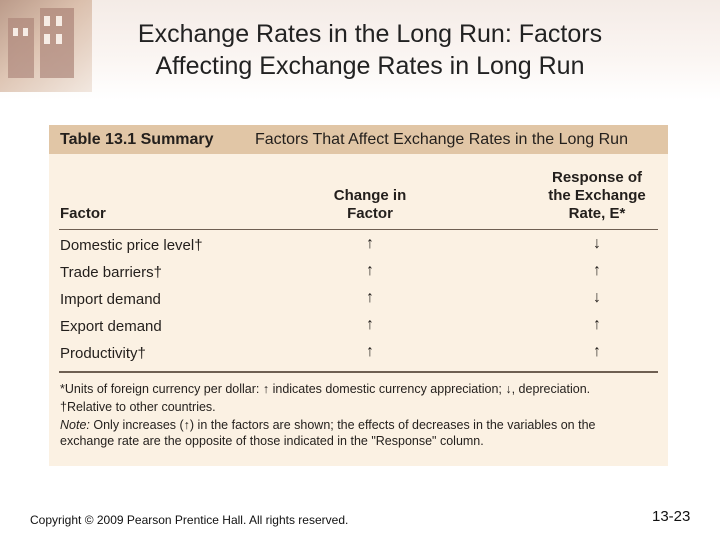  Describe the element at coordinates (110, 299) in the screenshot. I see `row-factor: Import demand` at that location.